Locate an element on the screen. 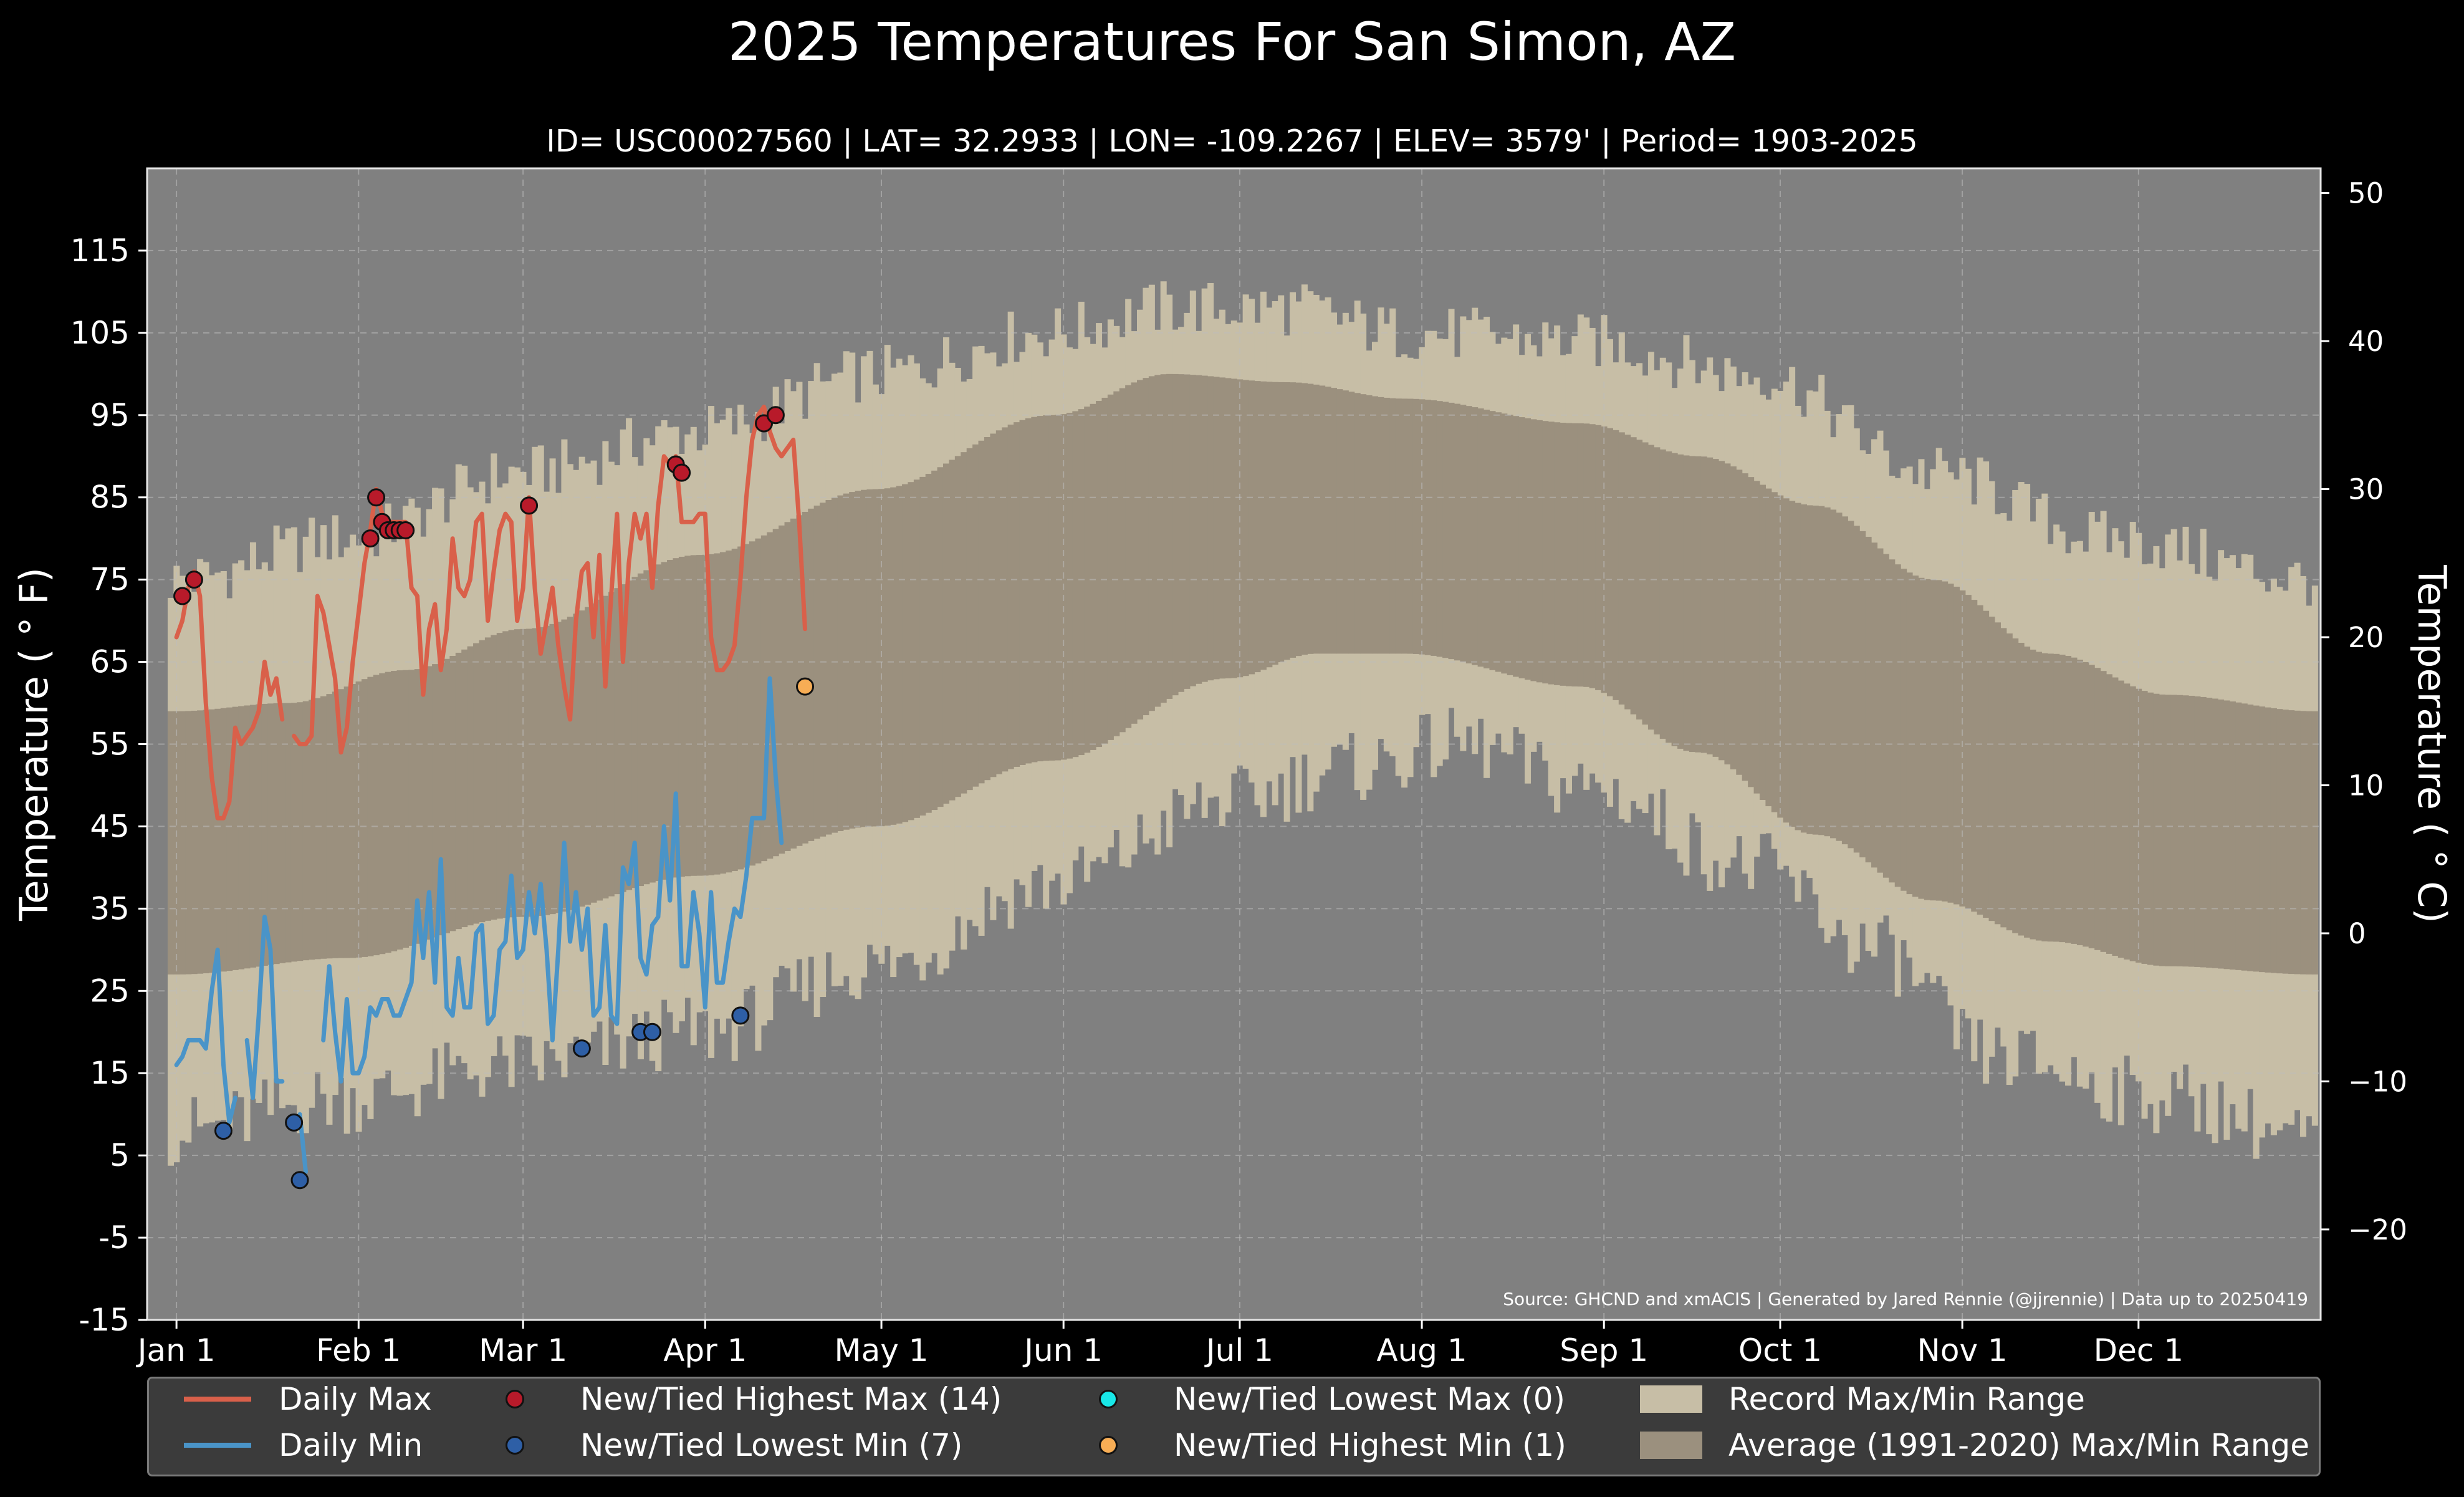  new-high-min-swatch is located at coordinates (1108, 1445).